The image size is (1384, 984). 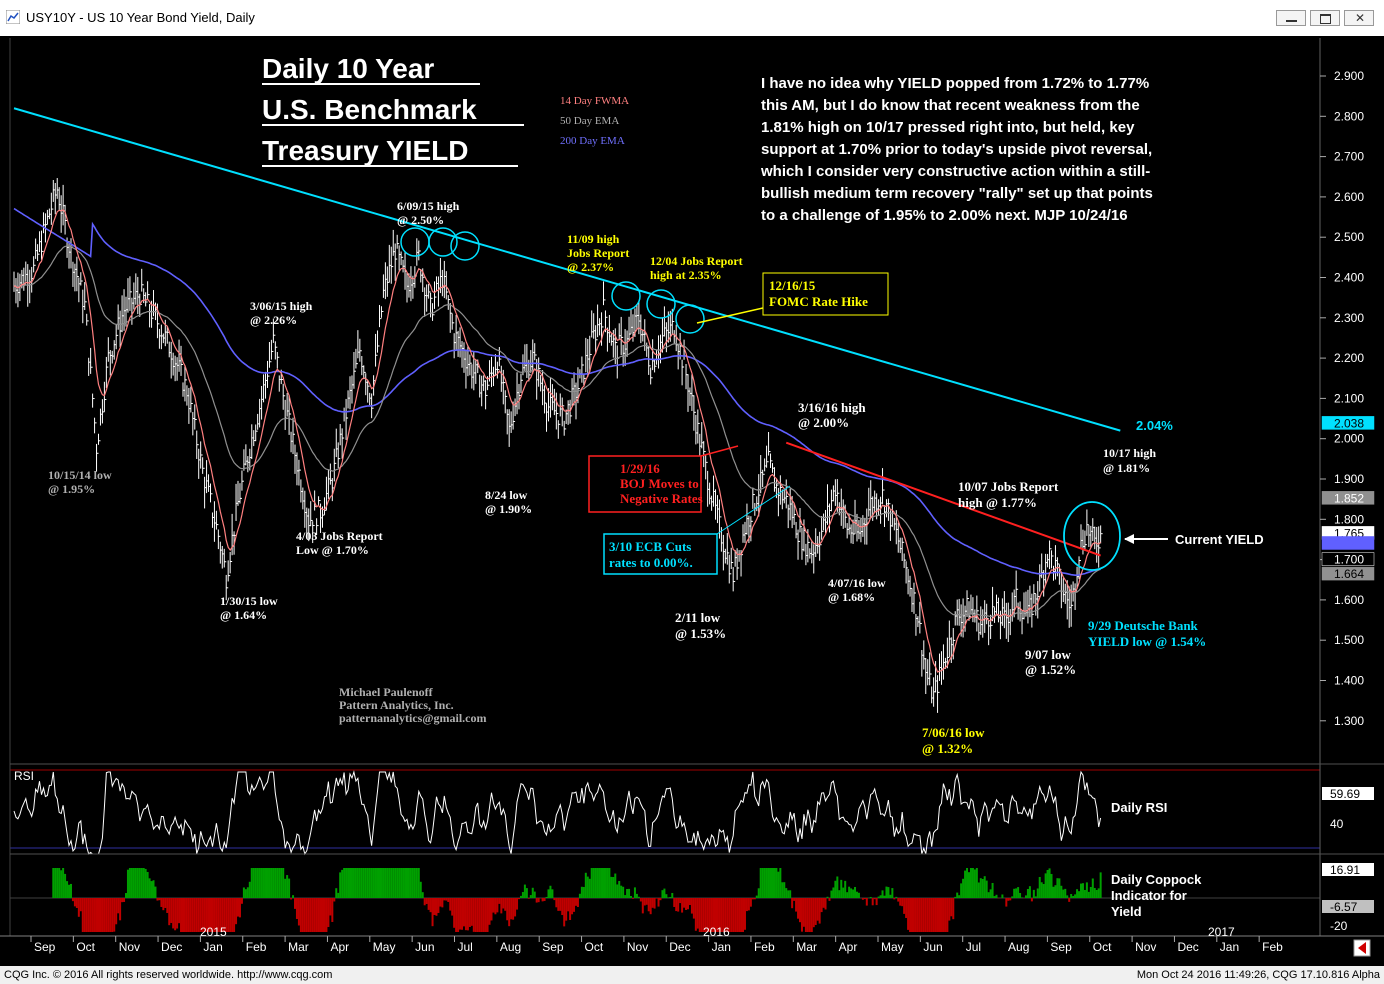 I want to click on label-deutsche: YIELD low @ 1.54%, so click(x=1147, y=641).